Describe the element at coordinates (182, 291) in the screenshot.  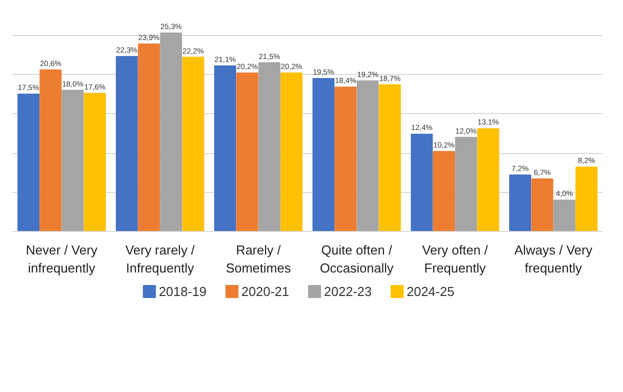
I see `legend-label: 2018-19` at that location.